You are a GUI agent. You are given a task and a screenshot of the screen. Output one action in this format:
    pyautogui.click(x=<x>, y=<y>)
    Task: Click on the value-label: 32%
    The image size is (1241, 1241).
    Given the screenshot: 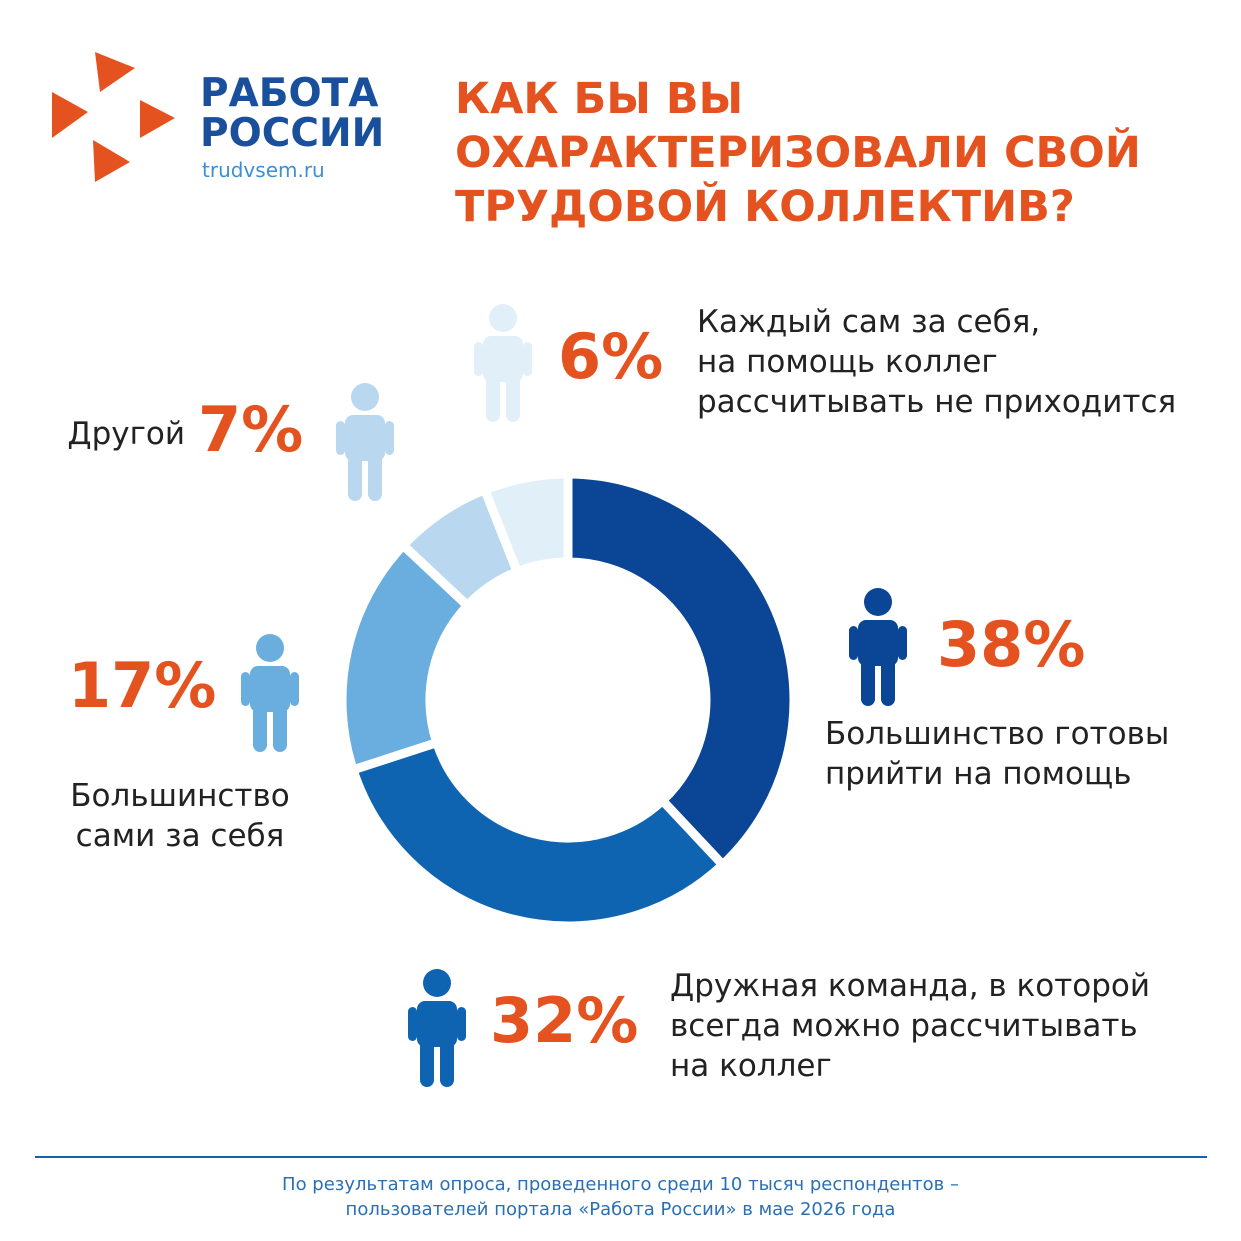 What is the action you would take?
    pyautogui.click(x=564, y=1020)
    